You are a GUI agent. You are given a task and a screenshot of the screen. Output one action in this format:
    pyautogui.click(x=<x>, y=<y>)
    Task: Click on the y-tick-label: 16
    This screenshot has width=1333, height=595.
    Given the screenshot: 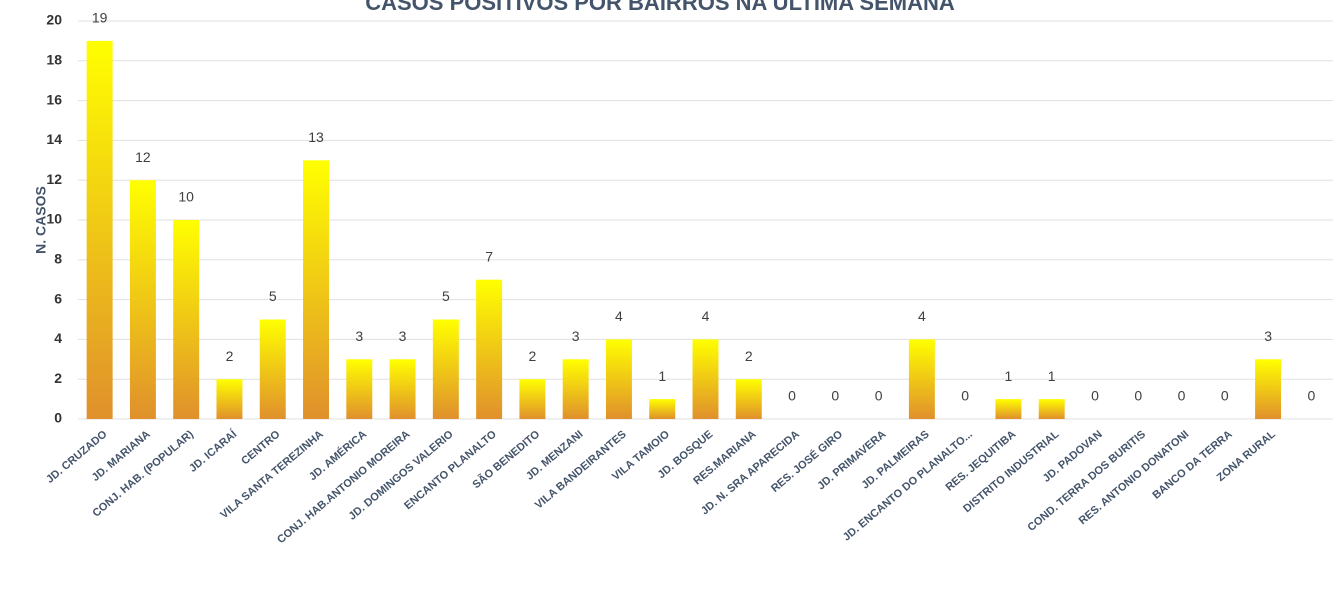 What is the action you would take?
    pyautogui.click(x=54, y=99)
    